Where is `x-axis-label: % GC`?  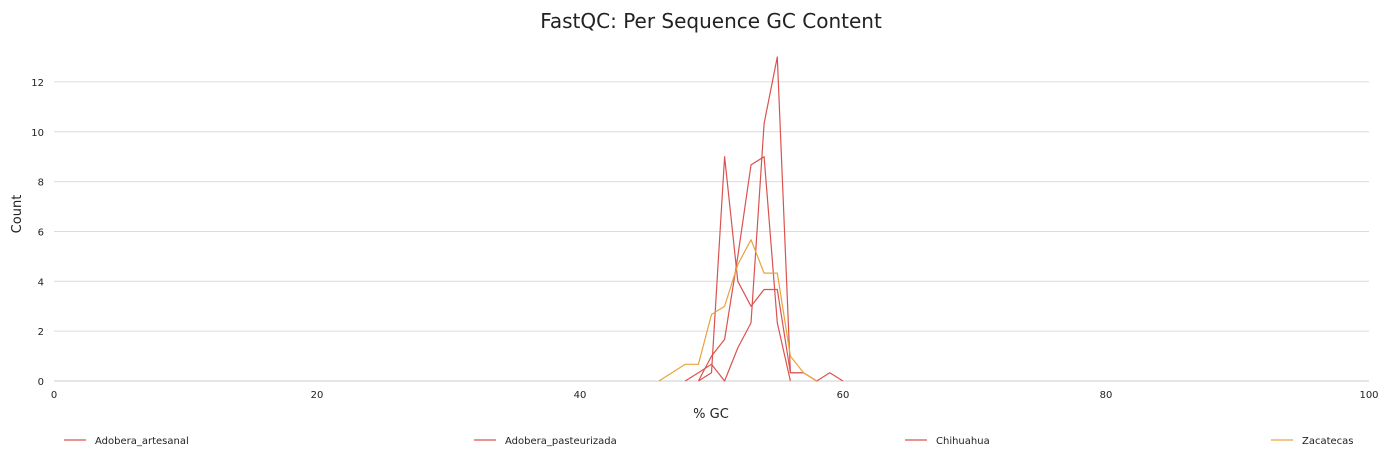
x-axis-label: % GC is located at coordinates (711, 414).